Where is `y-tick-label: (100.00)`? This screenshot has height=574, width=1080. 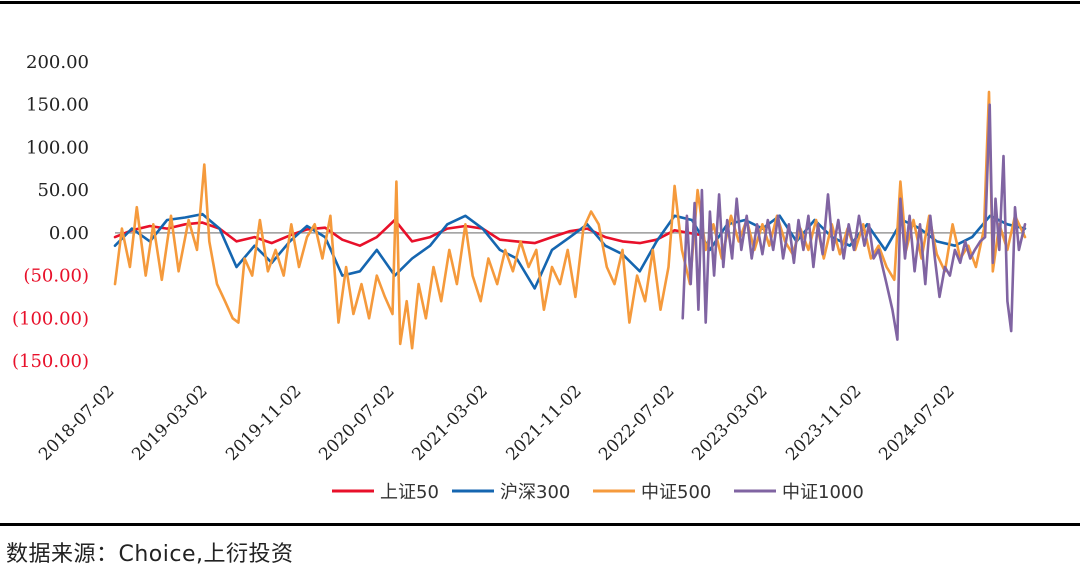
y-tick-label: (100.00) is located at coordinates (50, 318).